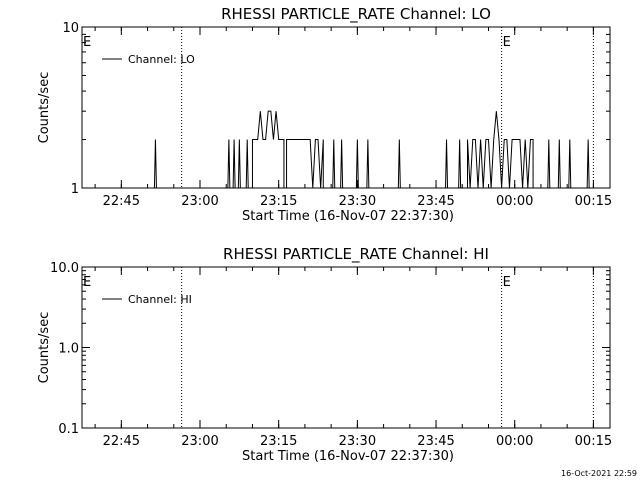 The image size is (640, 480). I want to click on legend: Channel: HI, so click(147, 299).